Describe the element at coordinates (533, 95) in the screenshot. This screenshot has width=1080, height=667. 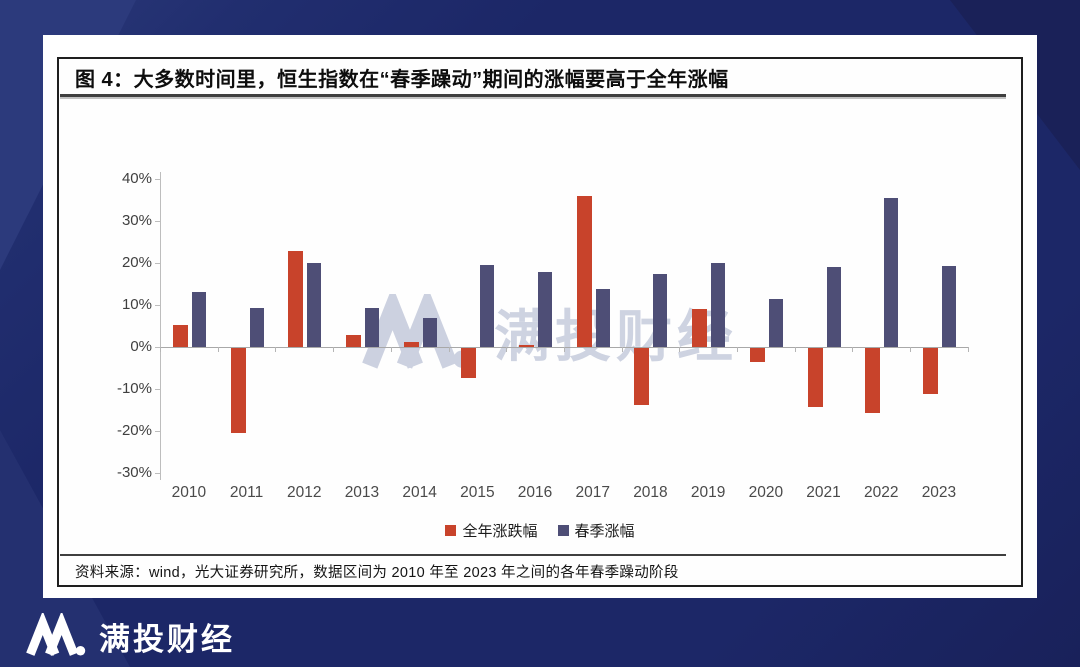
I see `title-rule` at that location.